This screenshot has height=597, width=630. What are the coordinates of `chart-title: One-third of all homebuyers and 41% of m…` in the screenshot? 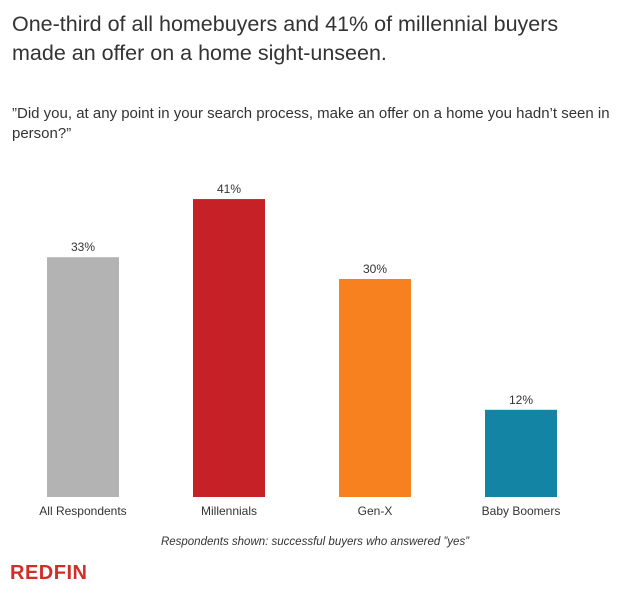 It's located at (285, 38).